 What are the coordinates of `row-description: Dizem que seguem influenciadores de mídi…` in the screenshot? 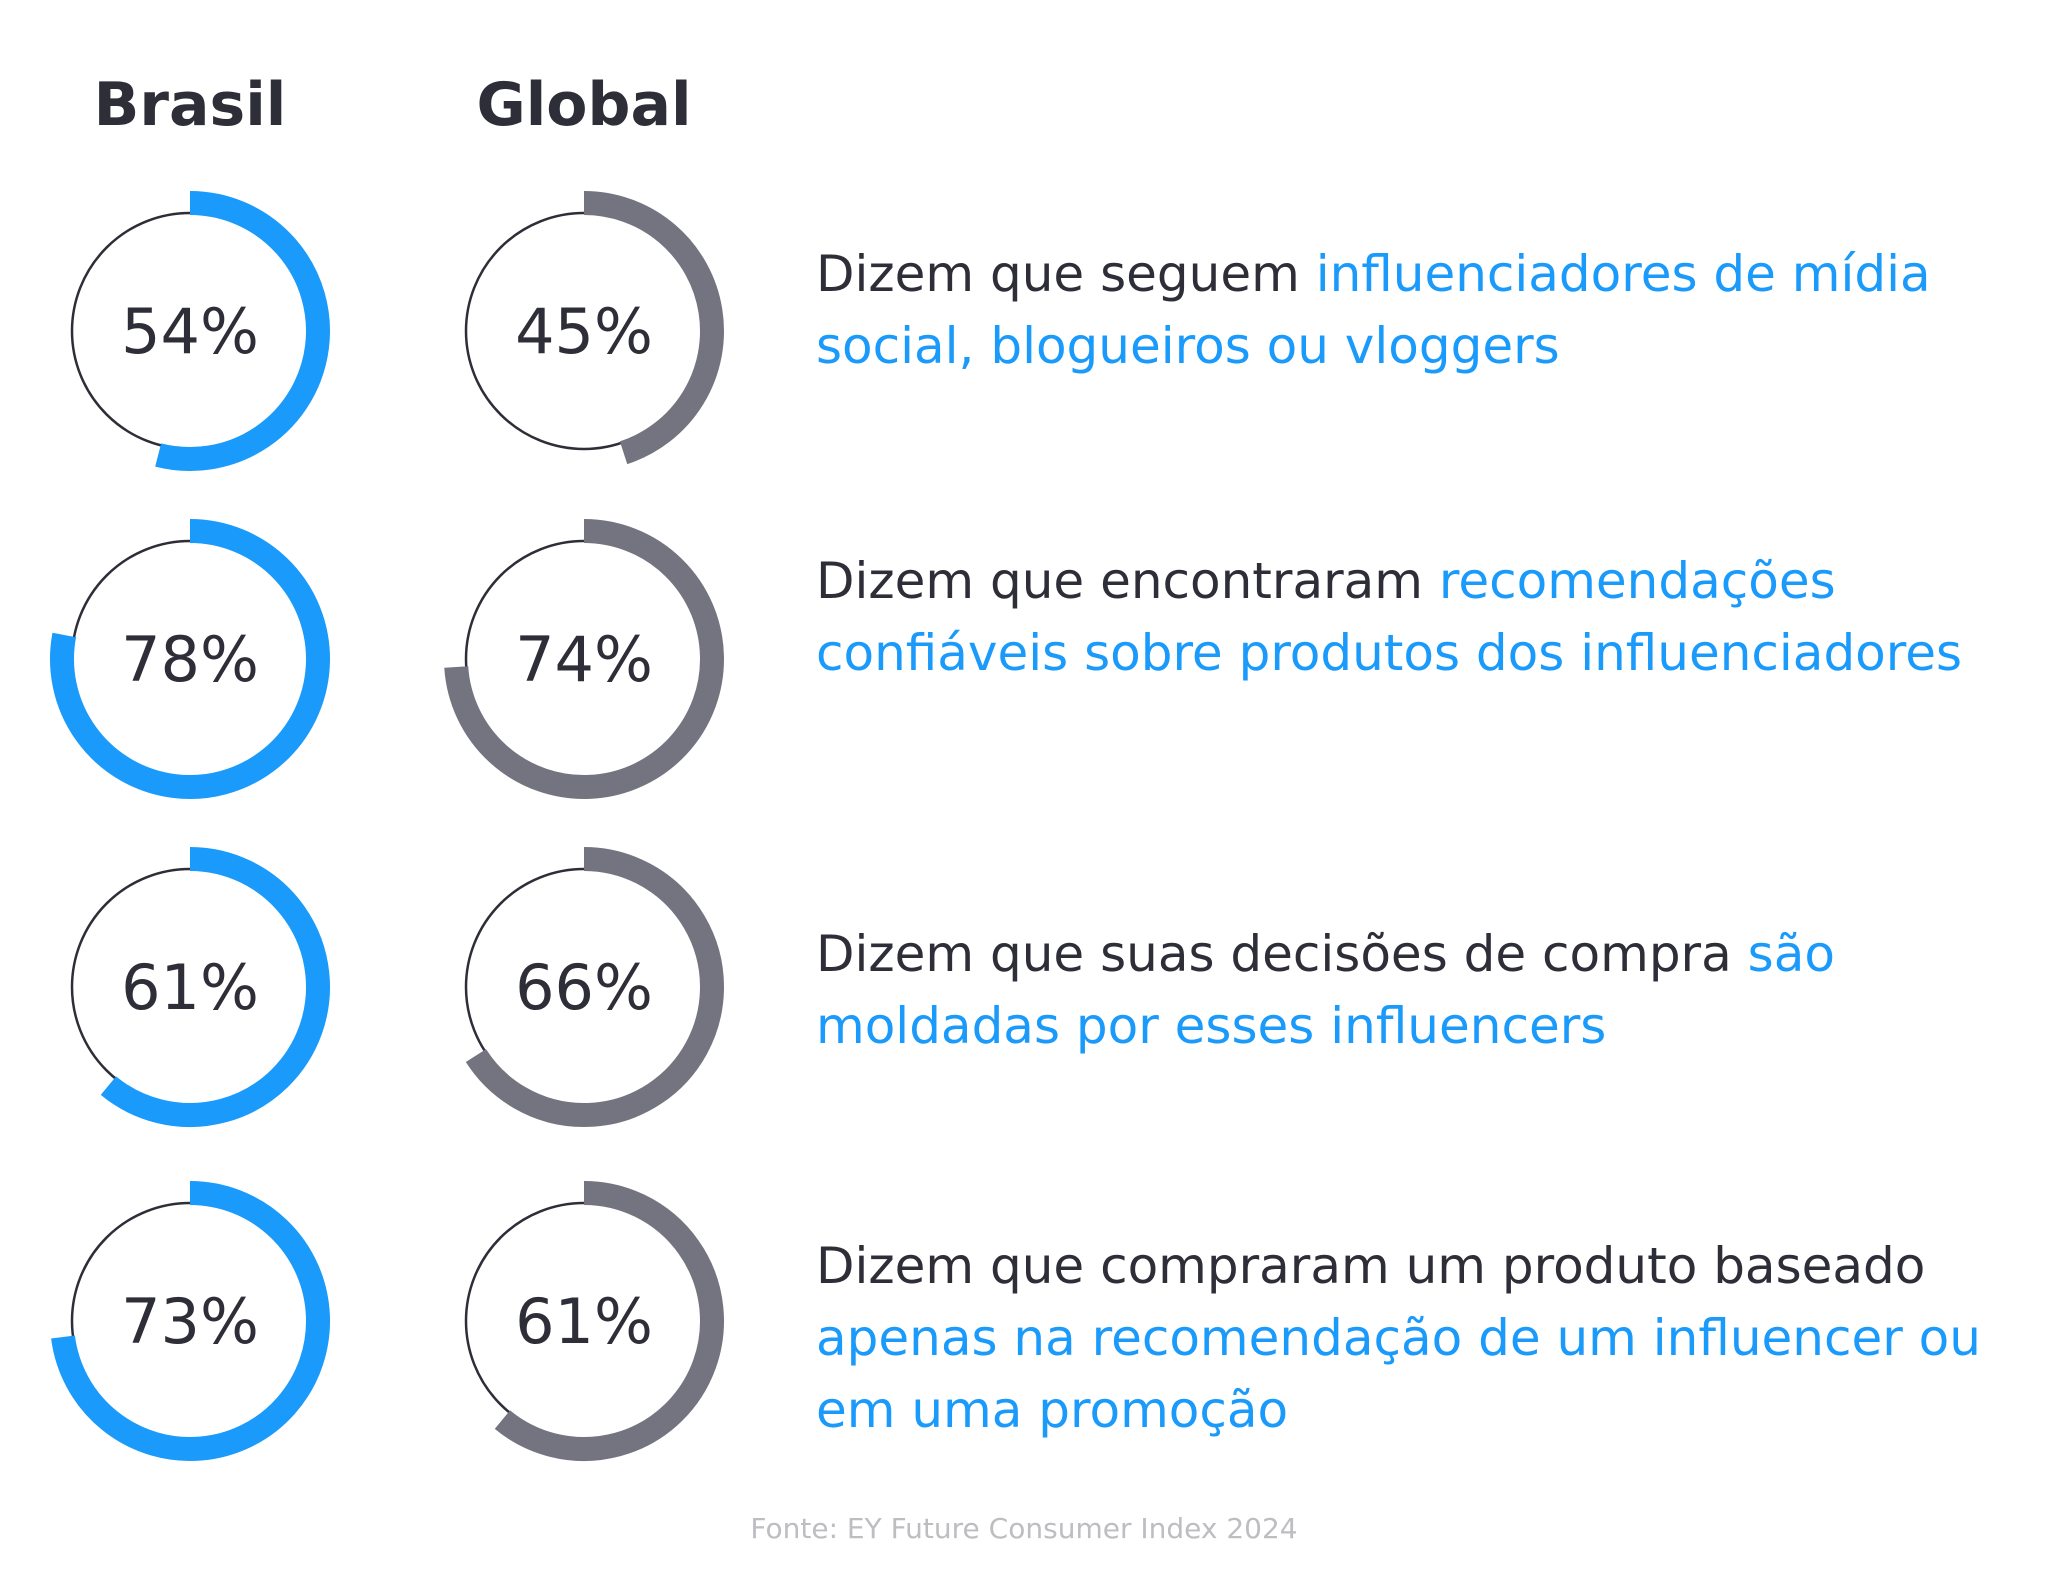 It's located at (1416, 310).